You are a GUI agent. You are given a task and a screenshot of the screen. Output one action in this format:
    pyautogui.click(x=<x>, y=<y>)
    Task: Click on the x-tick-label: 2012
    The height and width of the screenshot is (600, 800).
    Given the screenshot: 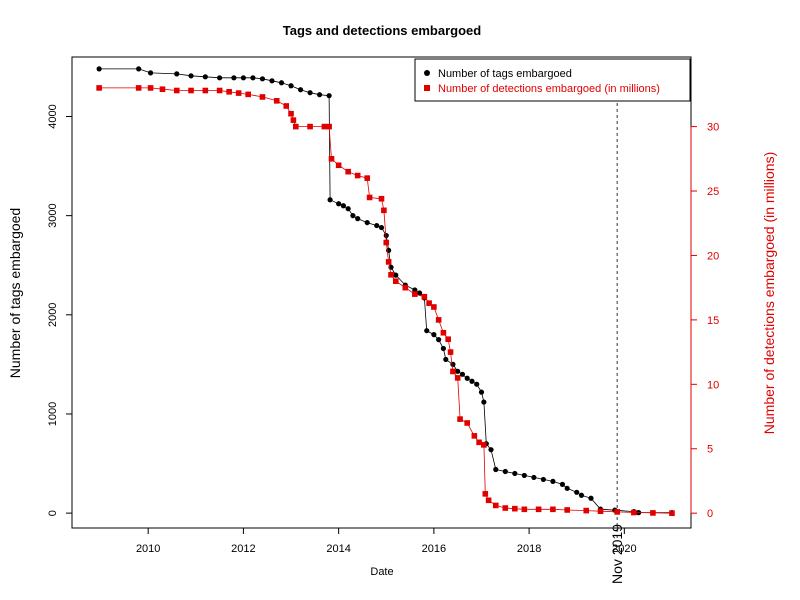 What is the action you would take?
    pyautogui.click(x=243, y=549)
    